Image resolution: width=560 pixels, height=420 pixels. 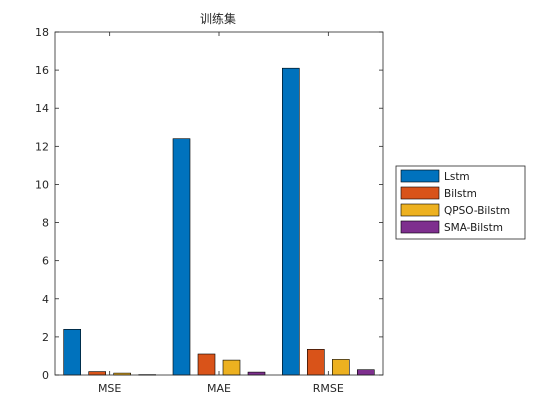 I want to click on legend: Lstm Bilstm QPSO-Bilstm SMA-Bilstm, so click(x=460, y=202).